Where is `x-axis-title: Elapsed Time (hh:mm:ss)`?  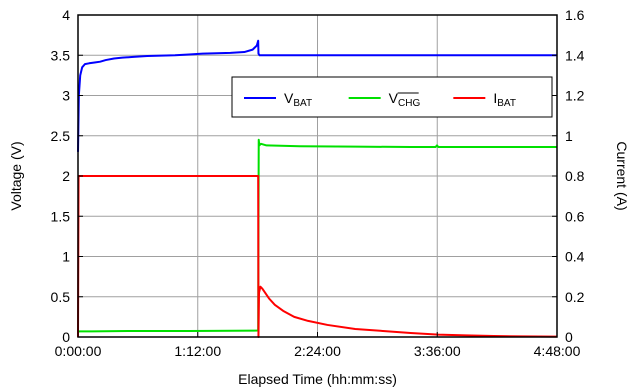 x-axis-title: Elapsed Time (hh:mm:ss) is located at coordinates (317, 379).